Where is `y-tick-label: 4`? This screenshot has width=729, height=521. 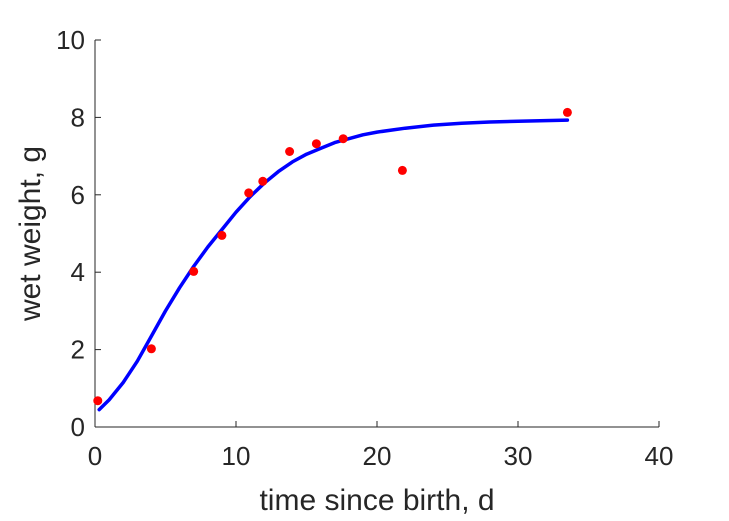
y-tick-label: 4 is located at coordinates (78, 272).